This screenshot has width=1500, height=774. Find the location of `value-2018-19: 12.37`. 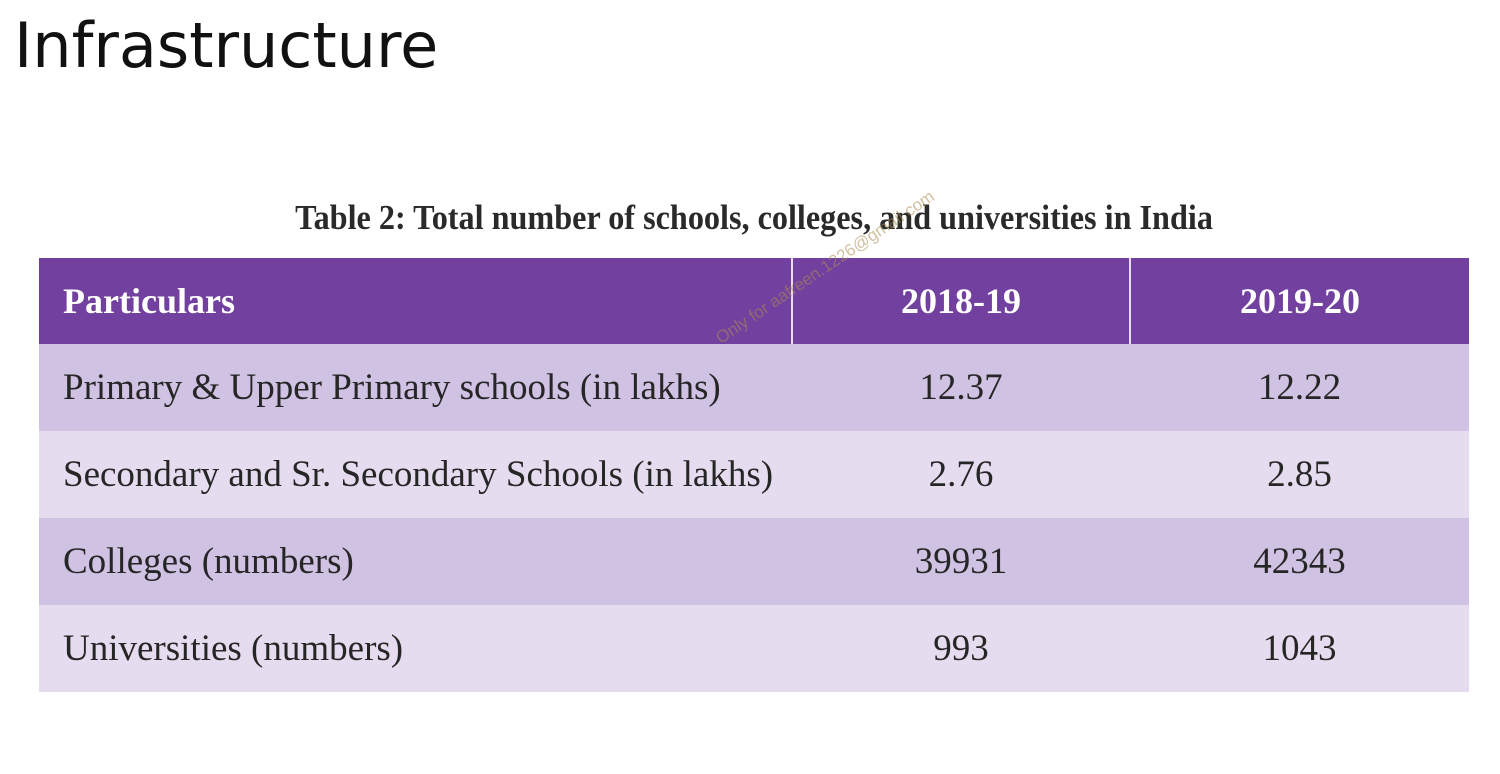

value-2018-19: 12.37 is located at coordinates (961, 387).